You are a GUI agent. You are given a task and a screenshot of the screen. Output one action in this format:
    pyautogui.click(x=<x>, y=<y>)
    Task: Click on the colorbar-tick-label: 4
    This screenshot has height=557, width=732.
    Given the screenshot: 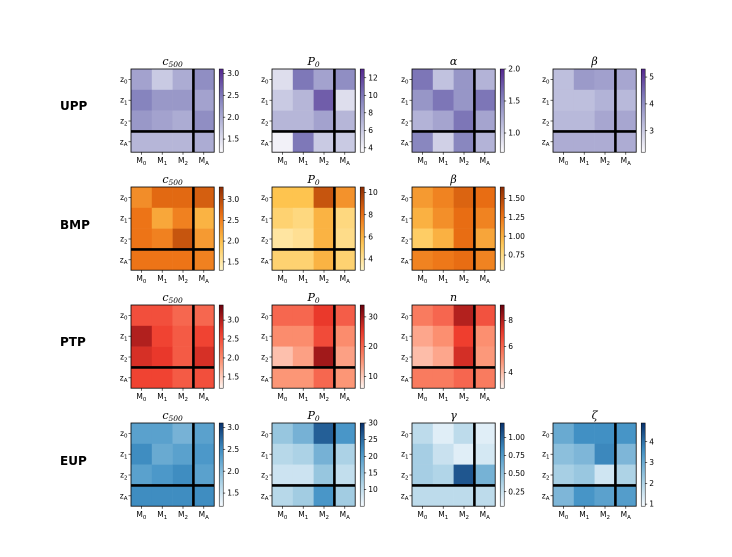 What is the action you would take?
    pyautogui.click(x=651, y=103)
    